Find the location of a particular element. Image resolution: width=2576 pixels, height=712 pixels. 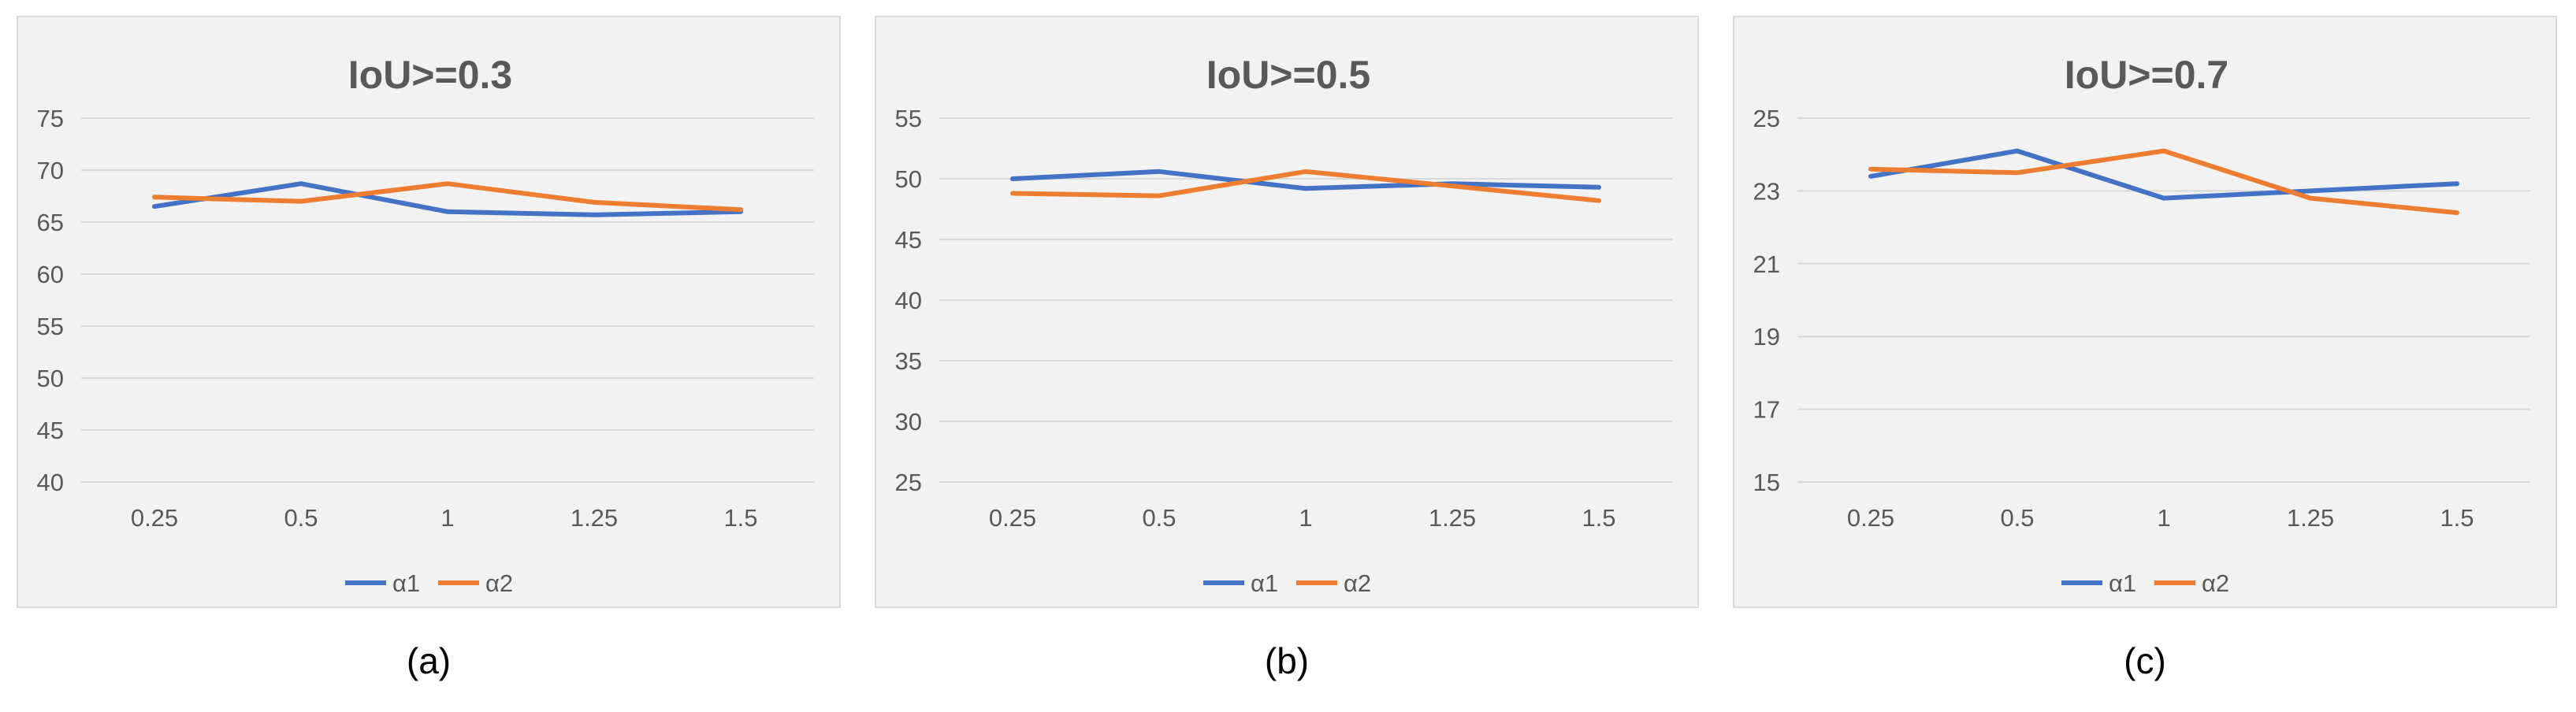

y-tick-label: 65 is located at coordinates (50, 222).